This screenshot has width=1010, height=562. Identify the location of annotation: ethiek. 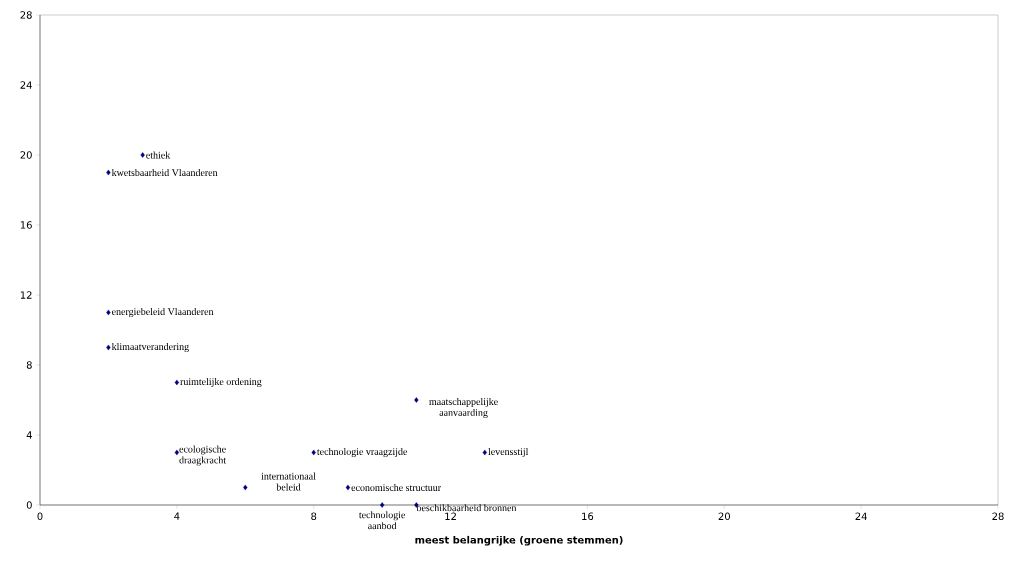
(158, 155).